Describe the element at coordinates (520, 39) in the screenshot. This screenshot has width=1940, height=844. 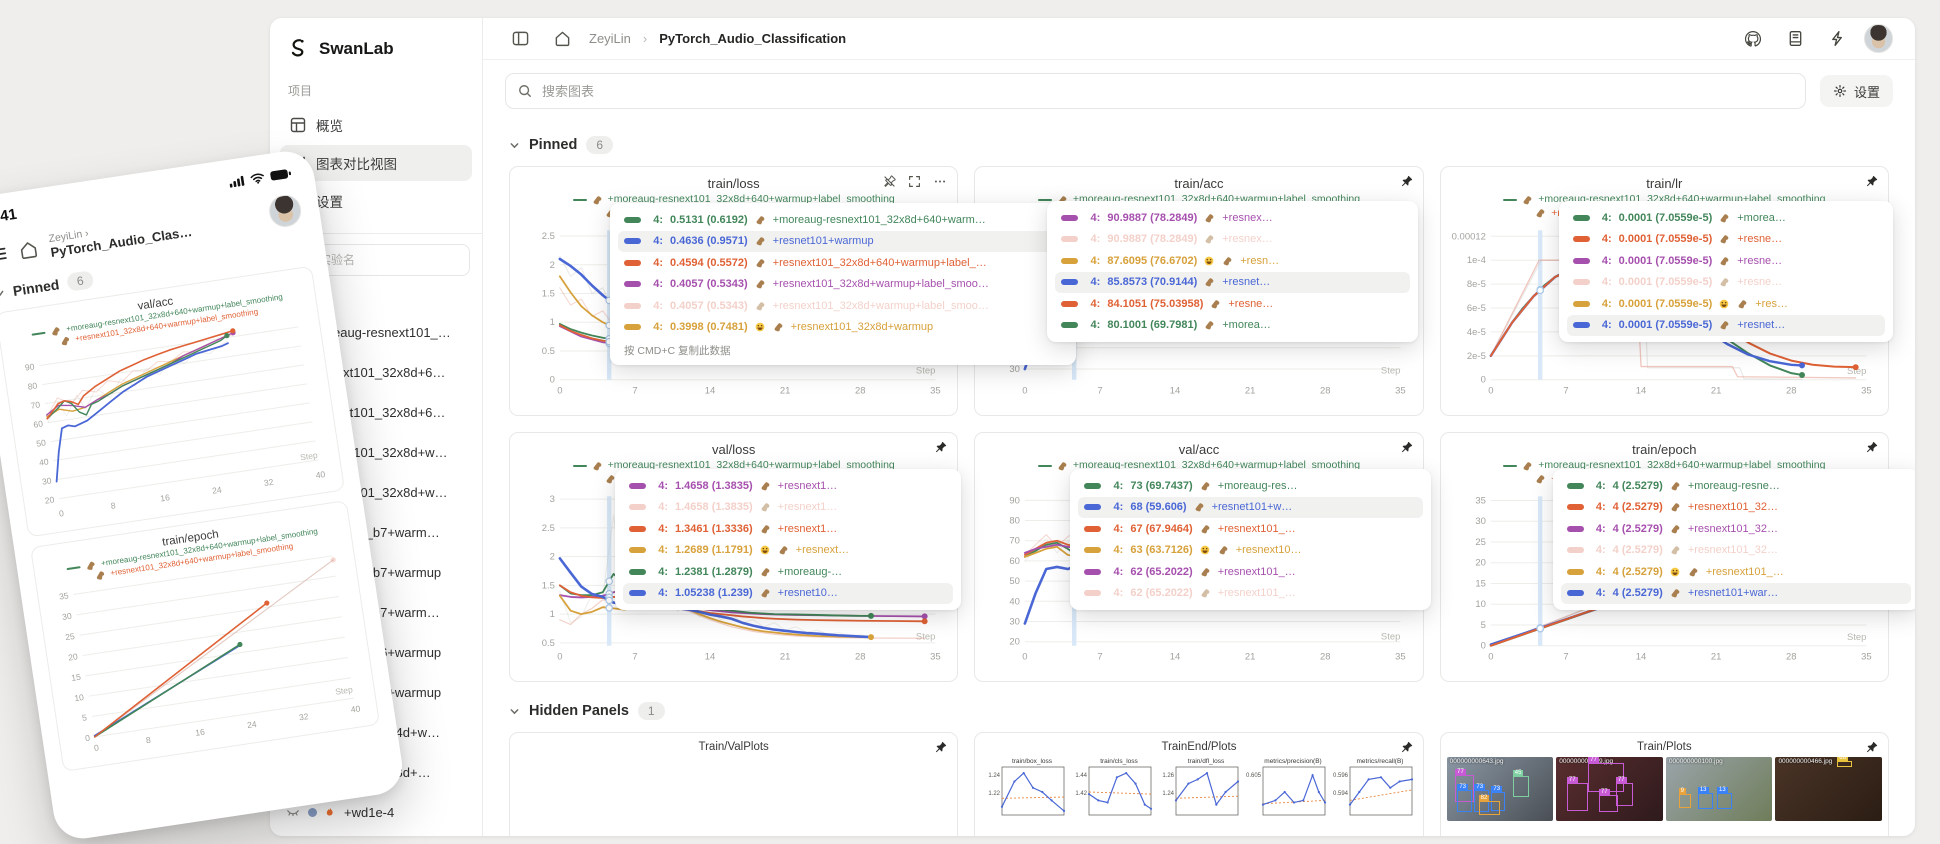
I see `panel-toggle-icon` at that location.